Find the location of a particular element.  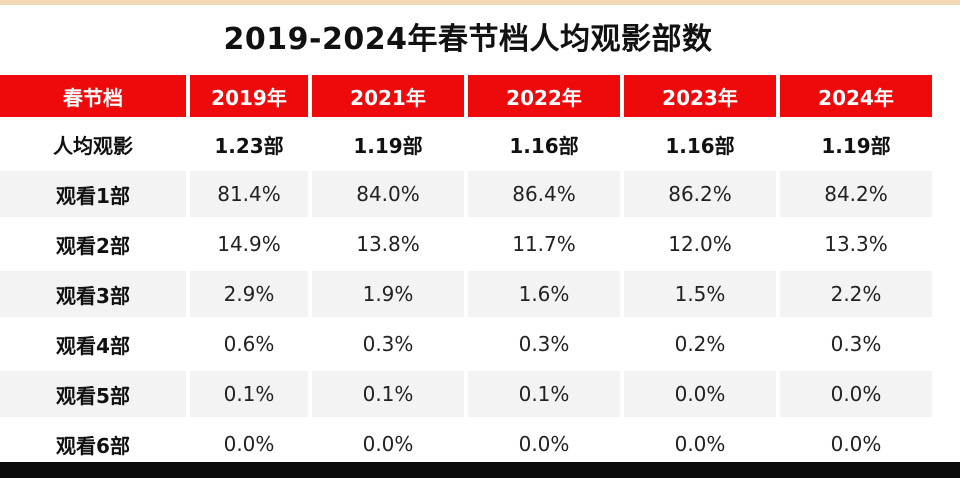

table-row: 观看5部 0.1% 0.1% 0.1% 0.0% 0.0% is located at coordinates (466, 394).